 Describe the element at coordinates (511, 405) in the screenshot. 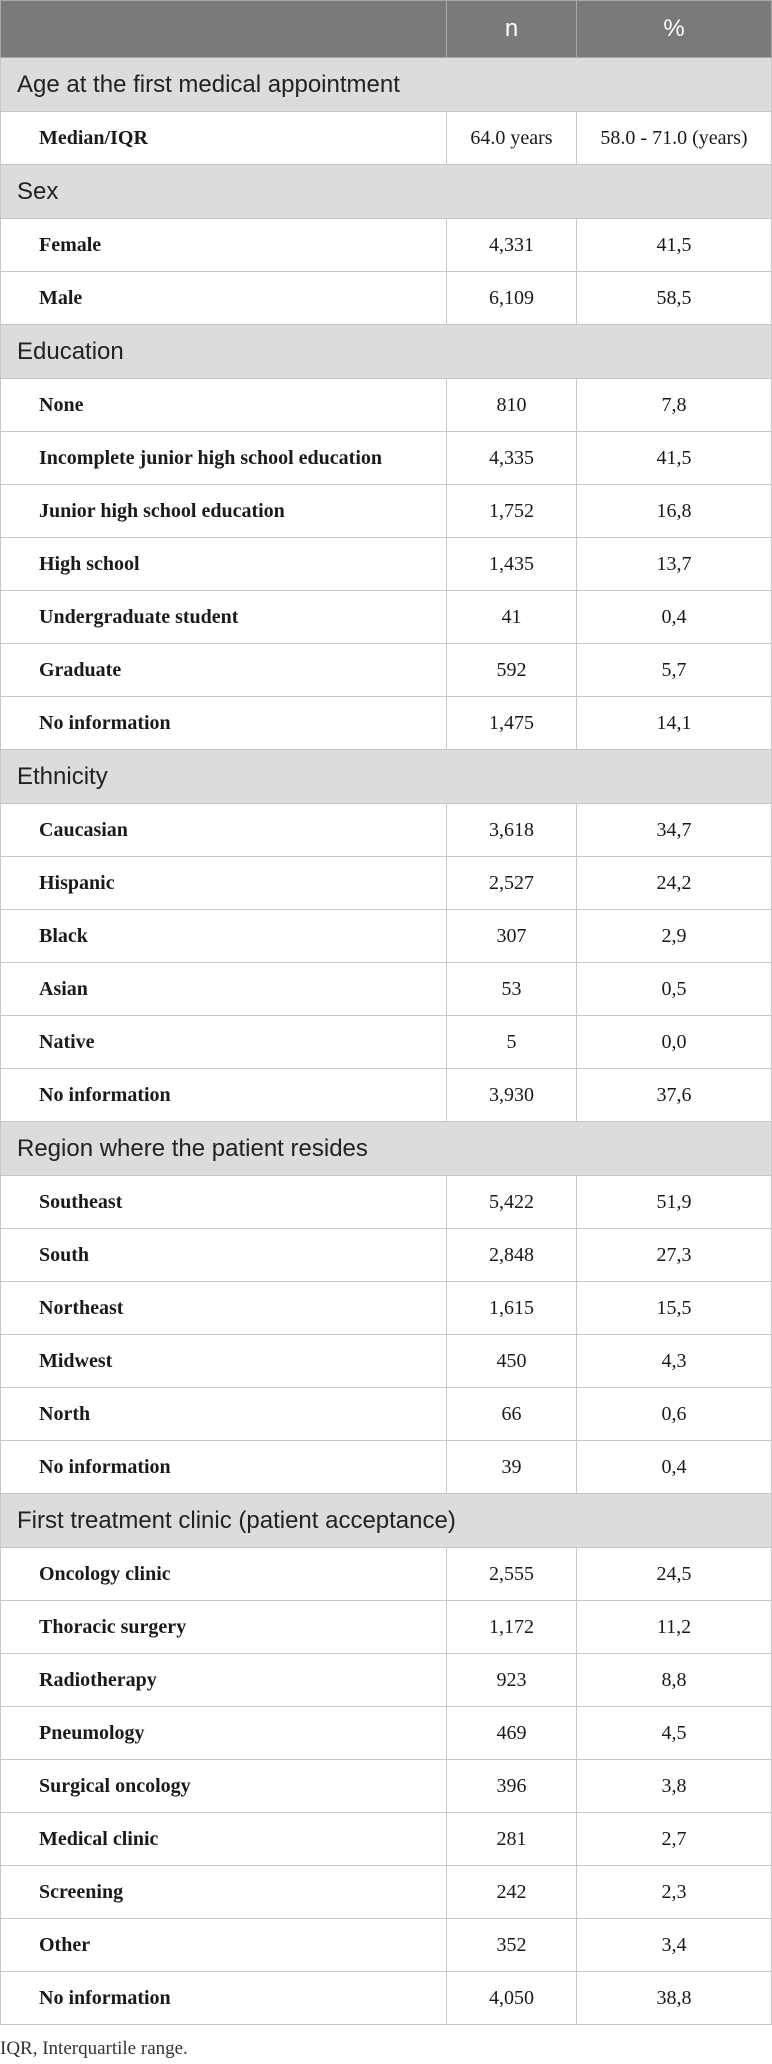

I see `row-n-cell: 810` at that location.